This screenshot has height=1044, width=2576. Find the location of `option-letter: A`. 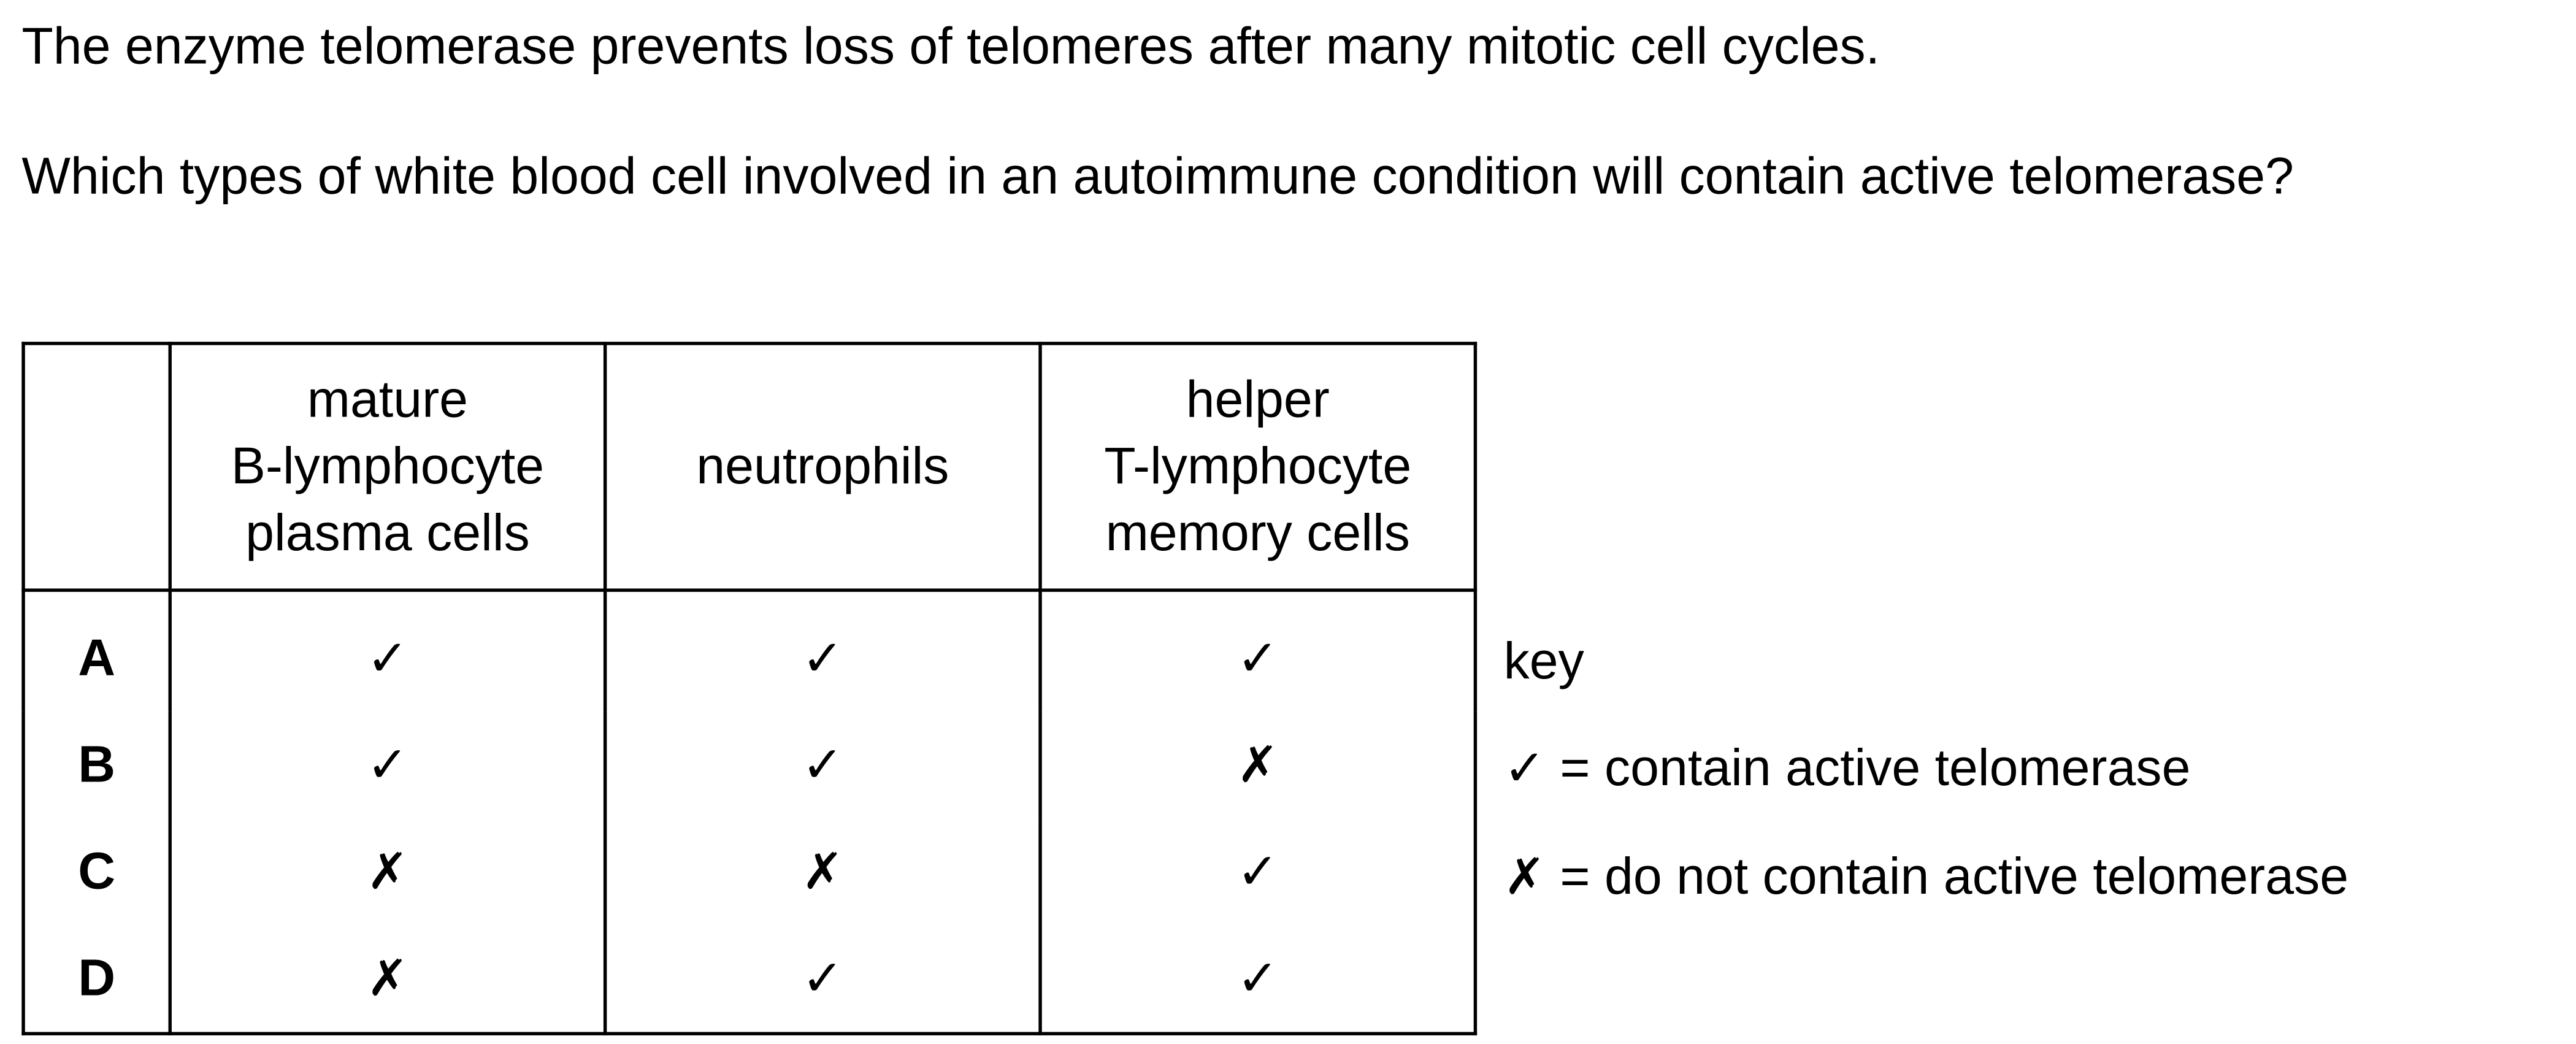

option-letter: A is located at coordinates (96, 650).